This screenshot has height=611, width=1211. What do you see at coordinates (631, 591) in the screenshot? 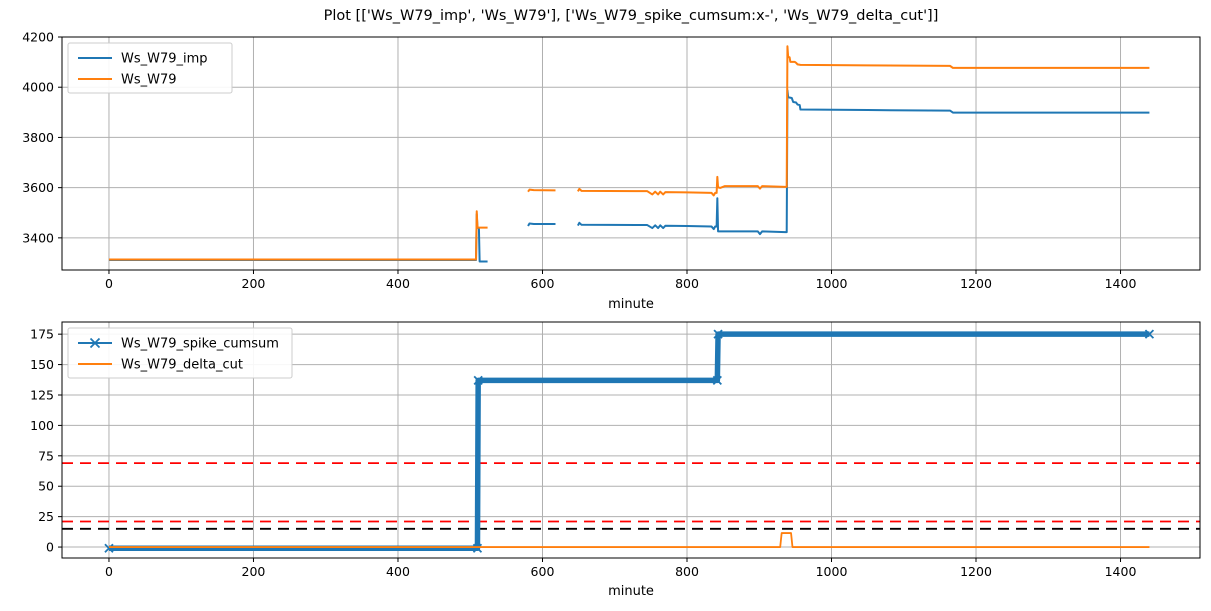
I see `bottom-plot-xlabel: minute` at bounding box center [631, 591].